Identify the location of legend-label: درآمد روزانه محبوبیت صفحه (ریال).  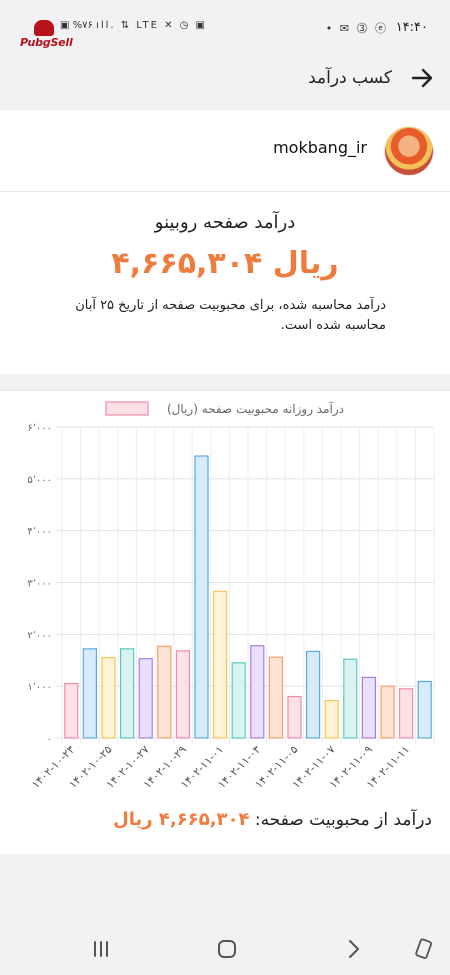
(255, 409).